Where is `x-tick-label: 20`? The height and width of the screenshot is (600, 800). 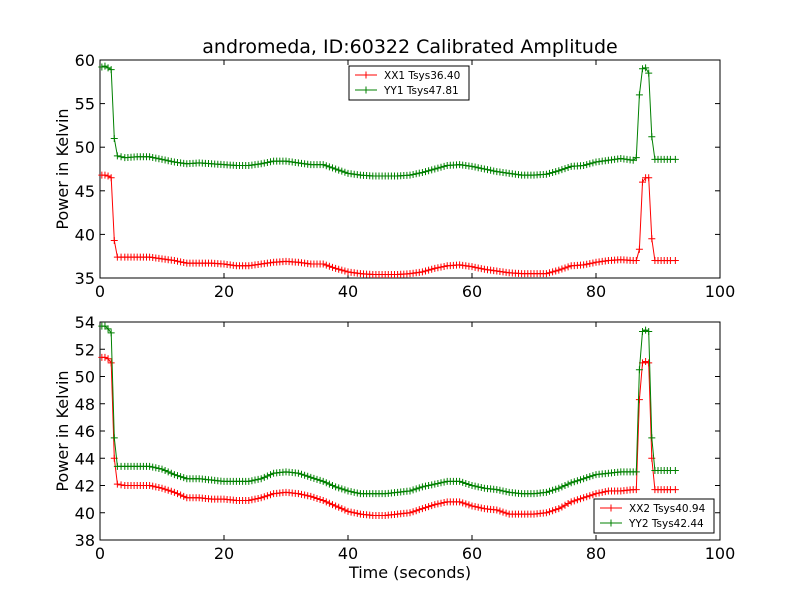
x-tick-label: 20 is located at coordinates (224, 291).